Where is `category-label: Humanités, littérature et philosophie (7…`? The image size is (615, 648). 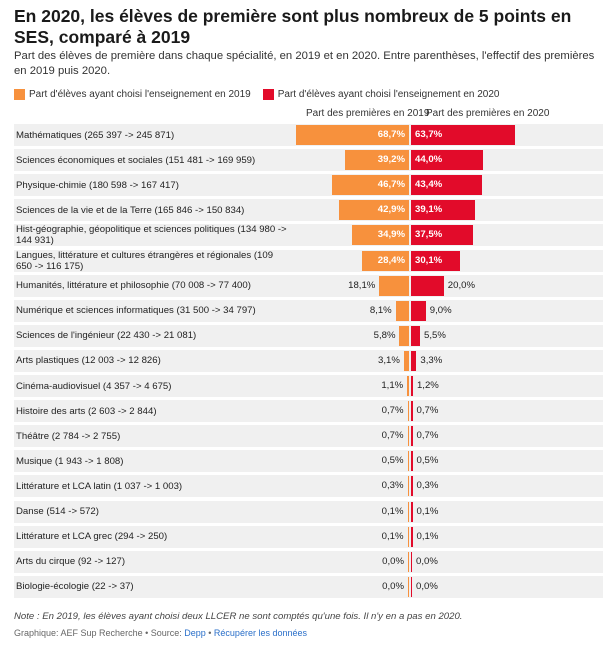
category-label: Humanités, littérature et philosophie (7… is located at coordinates (133, 286).